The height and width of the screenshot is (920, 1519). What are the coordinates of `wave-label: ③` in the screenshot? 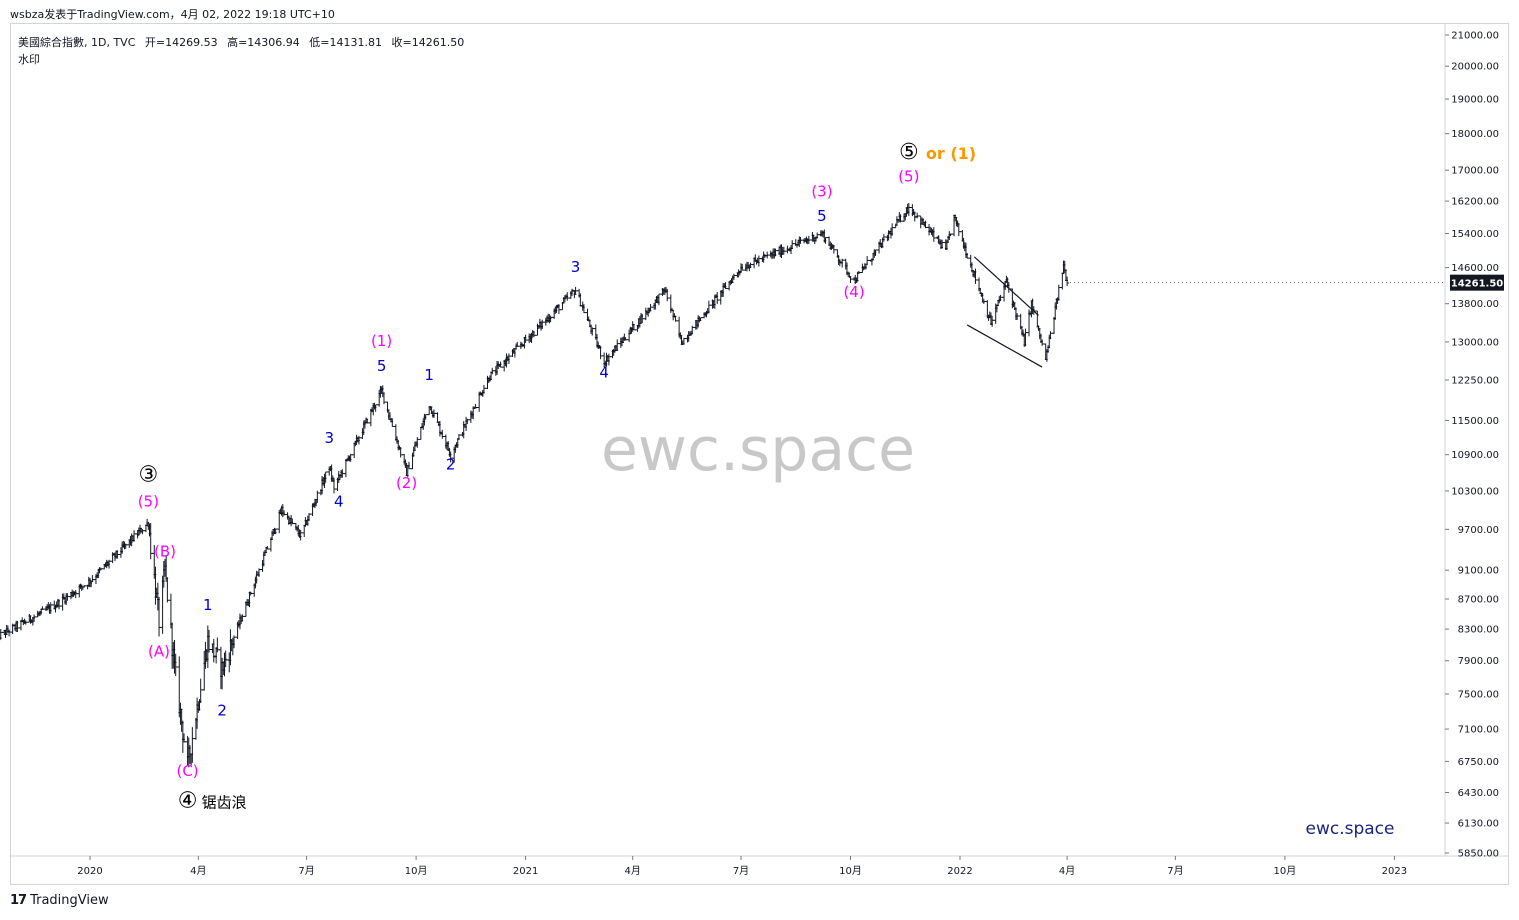 It's located at (148, 475).